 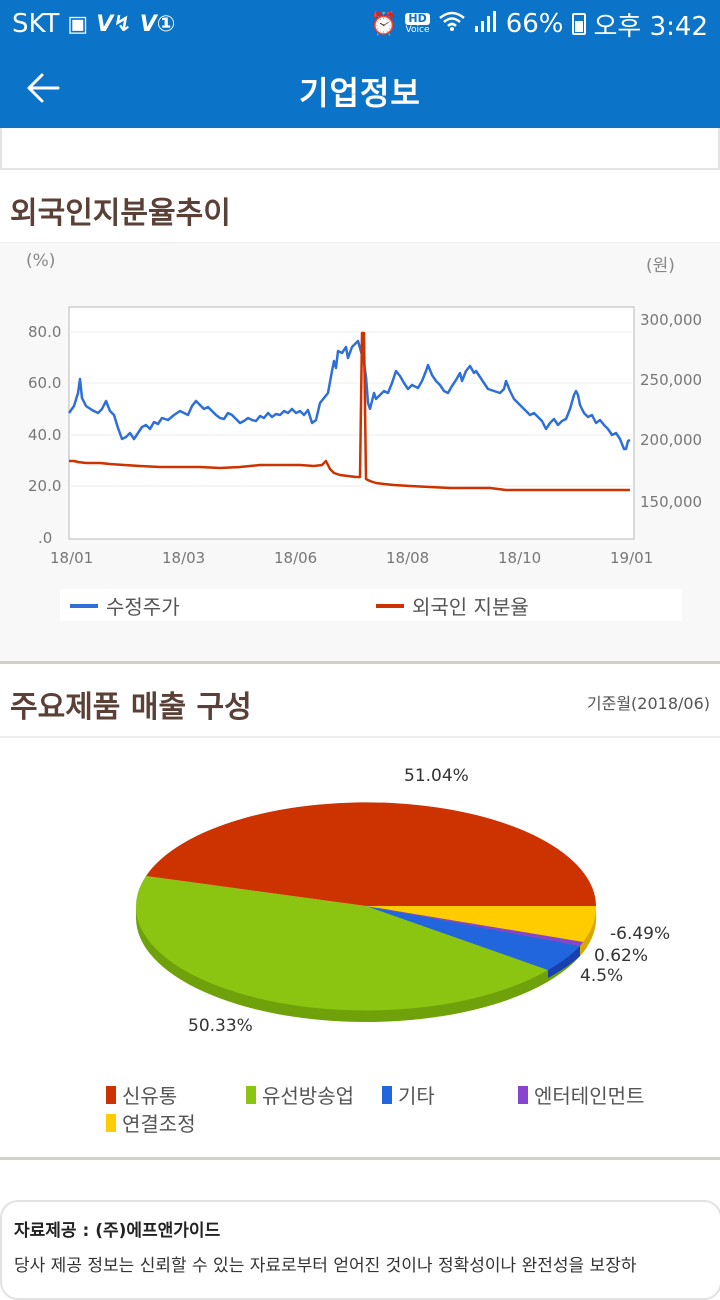 I want to click on line-chart-plot, so click(x=351, y=423).